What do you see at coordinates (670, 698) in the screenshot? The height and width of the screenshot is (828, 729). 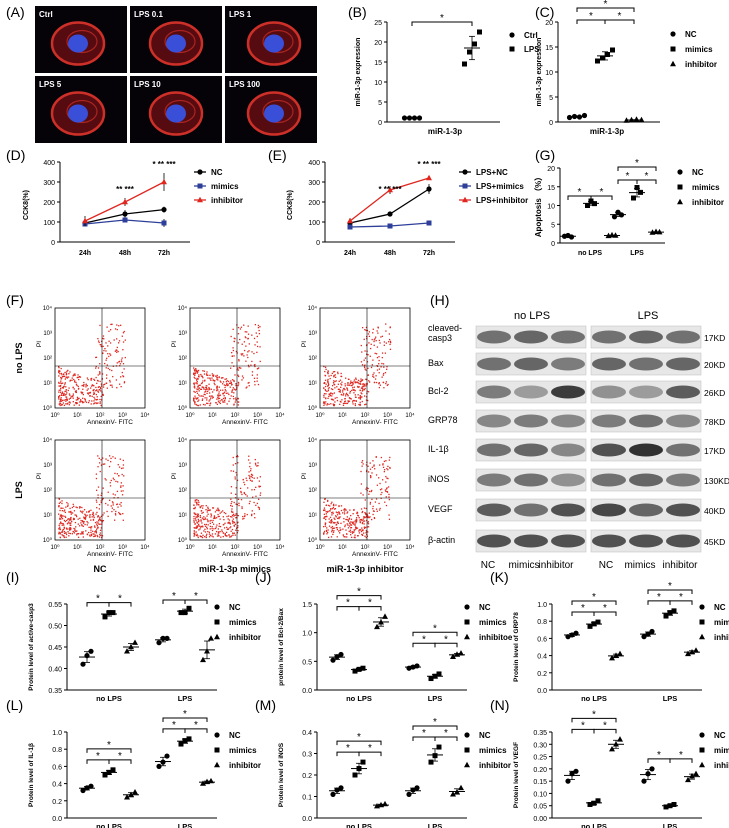 I see `x-tick-label: LPS` at bounding box center [670, 698].